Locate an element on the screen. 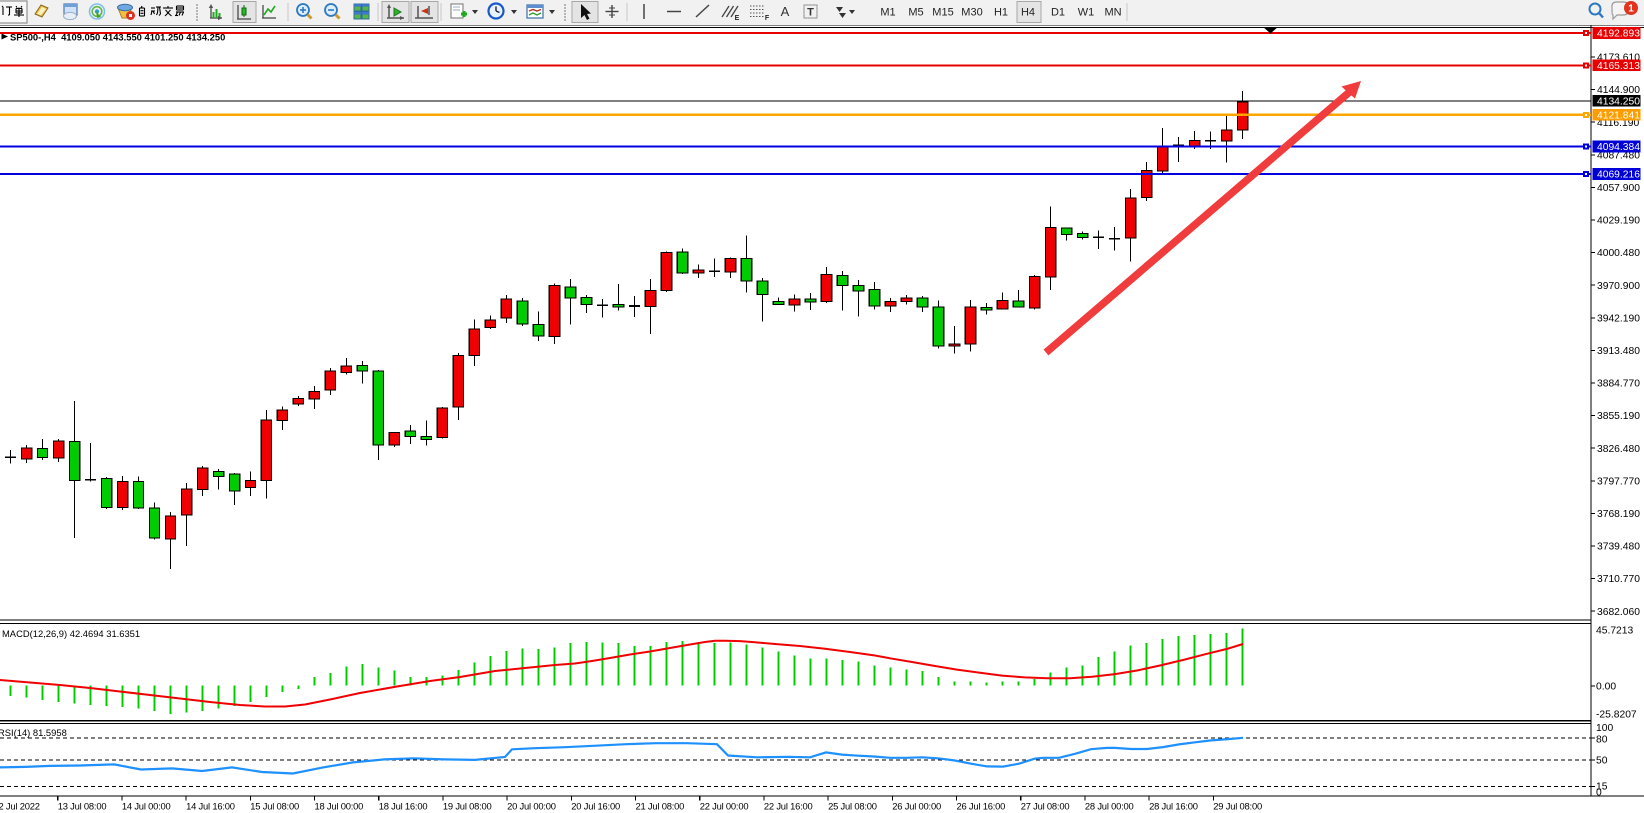  svg-text: 4069.216 is located at coordinates (1618, 175).